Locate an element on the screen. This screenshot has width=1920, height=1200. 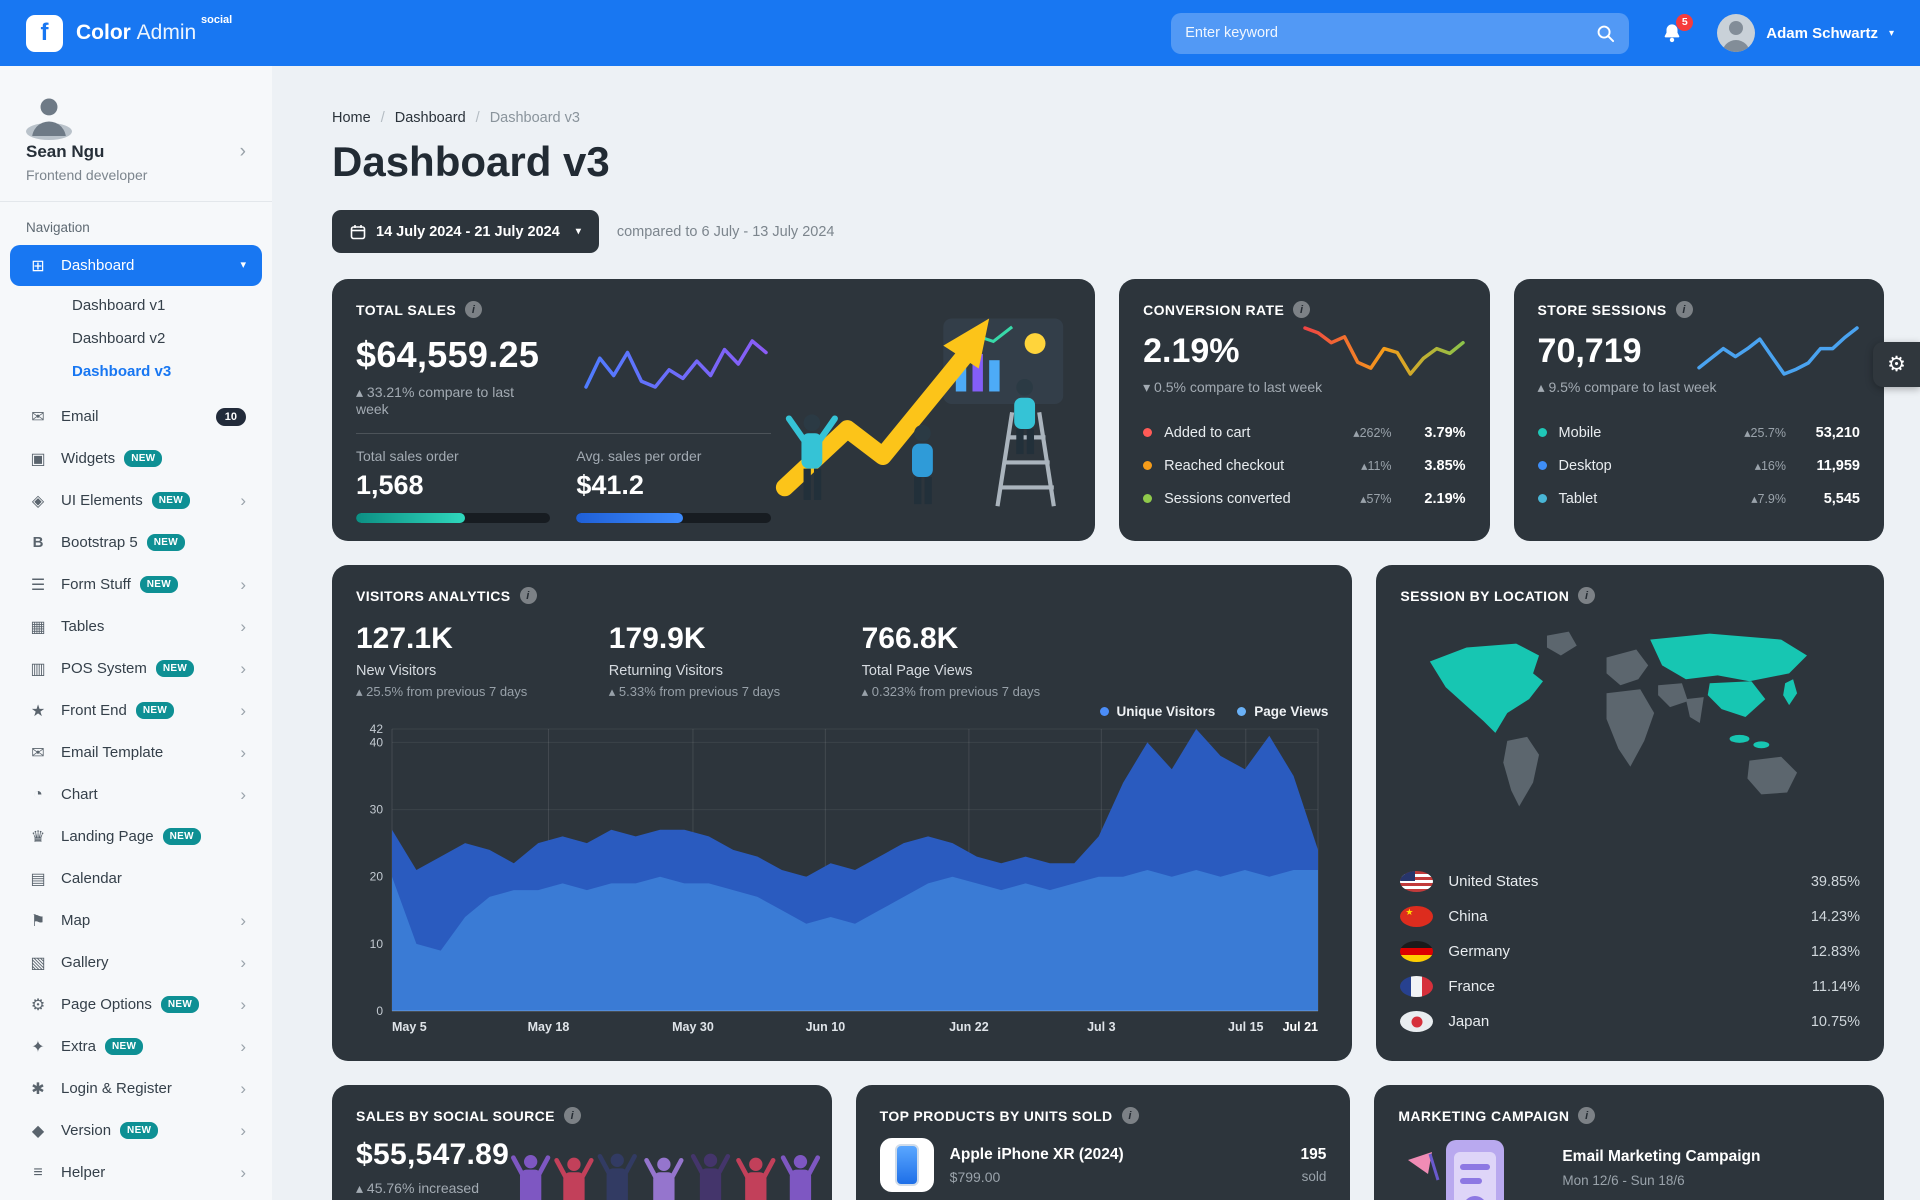
menu-label: Form Stuff is located at coordinates (96, 584).